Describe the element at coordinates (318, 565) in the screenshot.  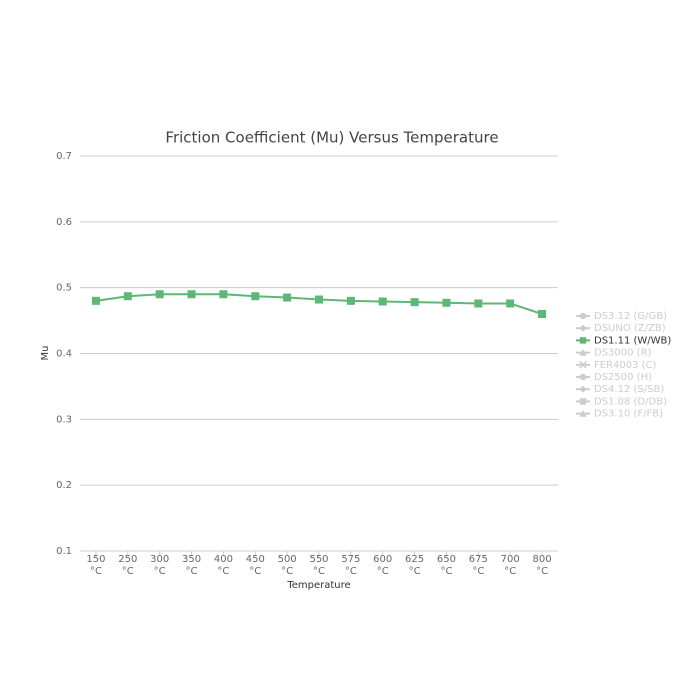
I see `x-tick-label: 550 °C` at that location.